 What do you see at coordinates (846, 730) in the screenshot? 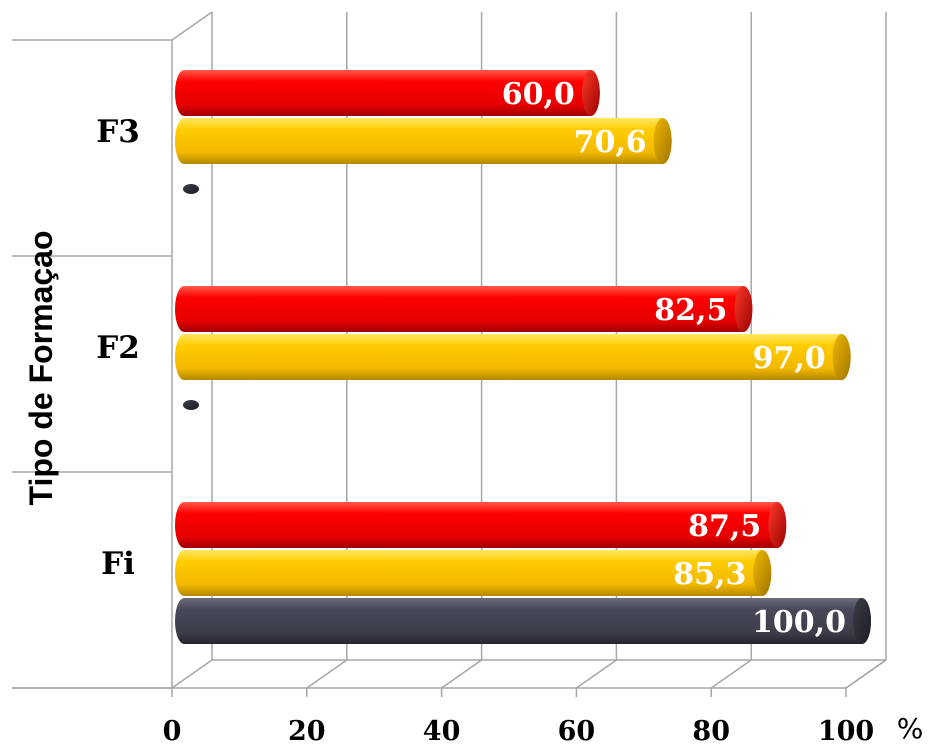
I see `x-tick-label: 100` at bounding box center [846, 730].